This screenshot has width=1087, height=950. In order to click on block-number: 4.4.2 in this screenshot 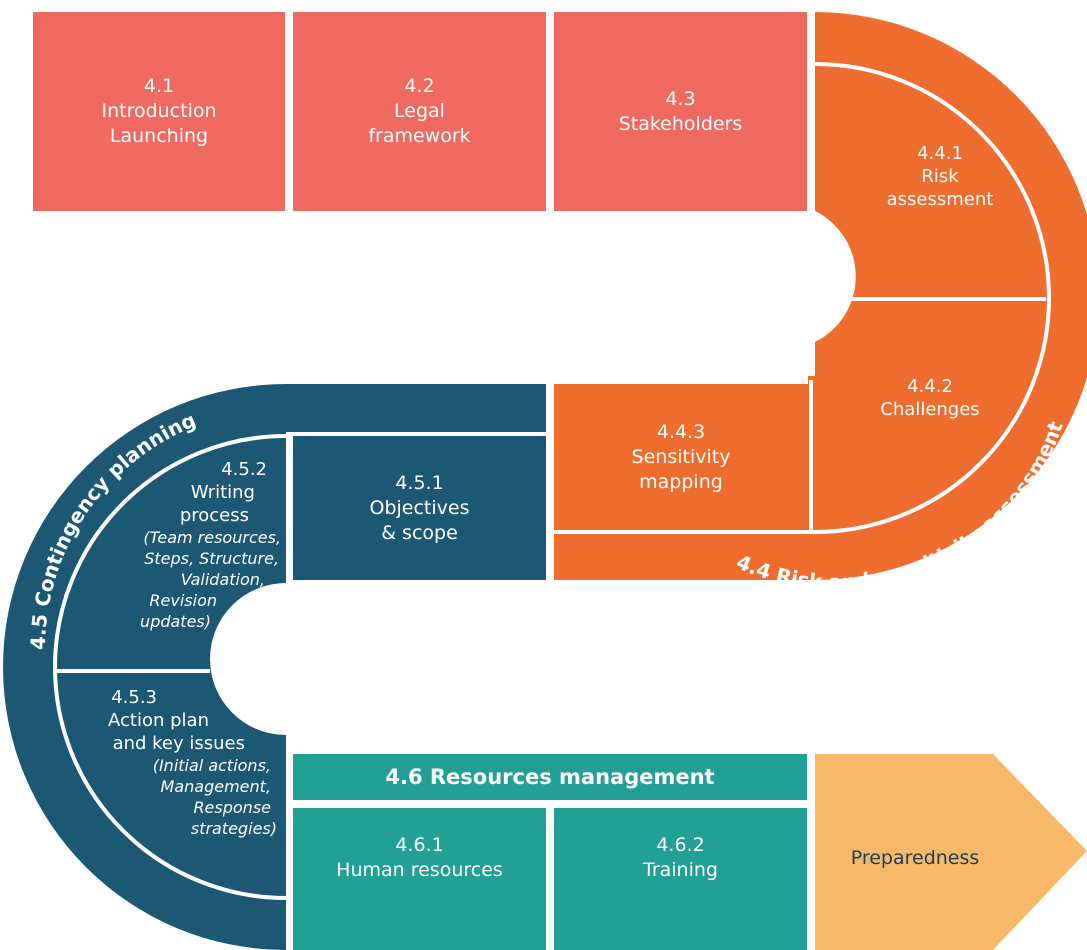, I will do `click(930, 386)`.